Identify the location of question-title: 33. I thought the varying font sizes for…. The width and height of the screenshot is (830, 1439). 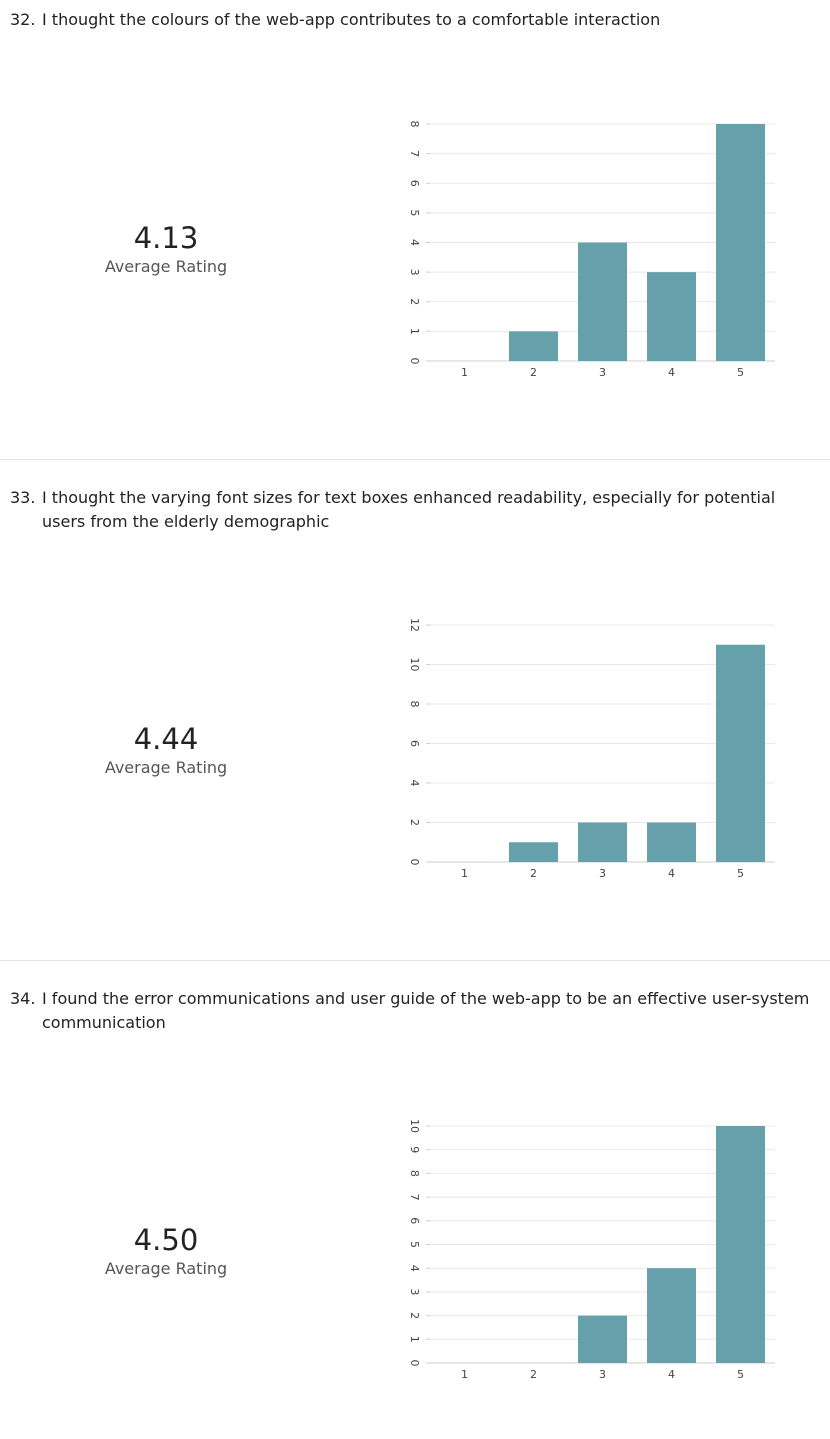
(416, 510).